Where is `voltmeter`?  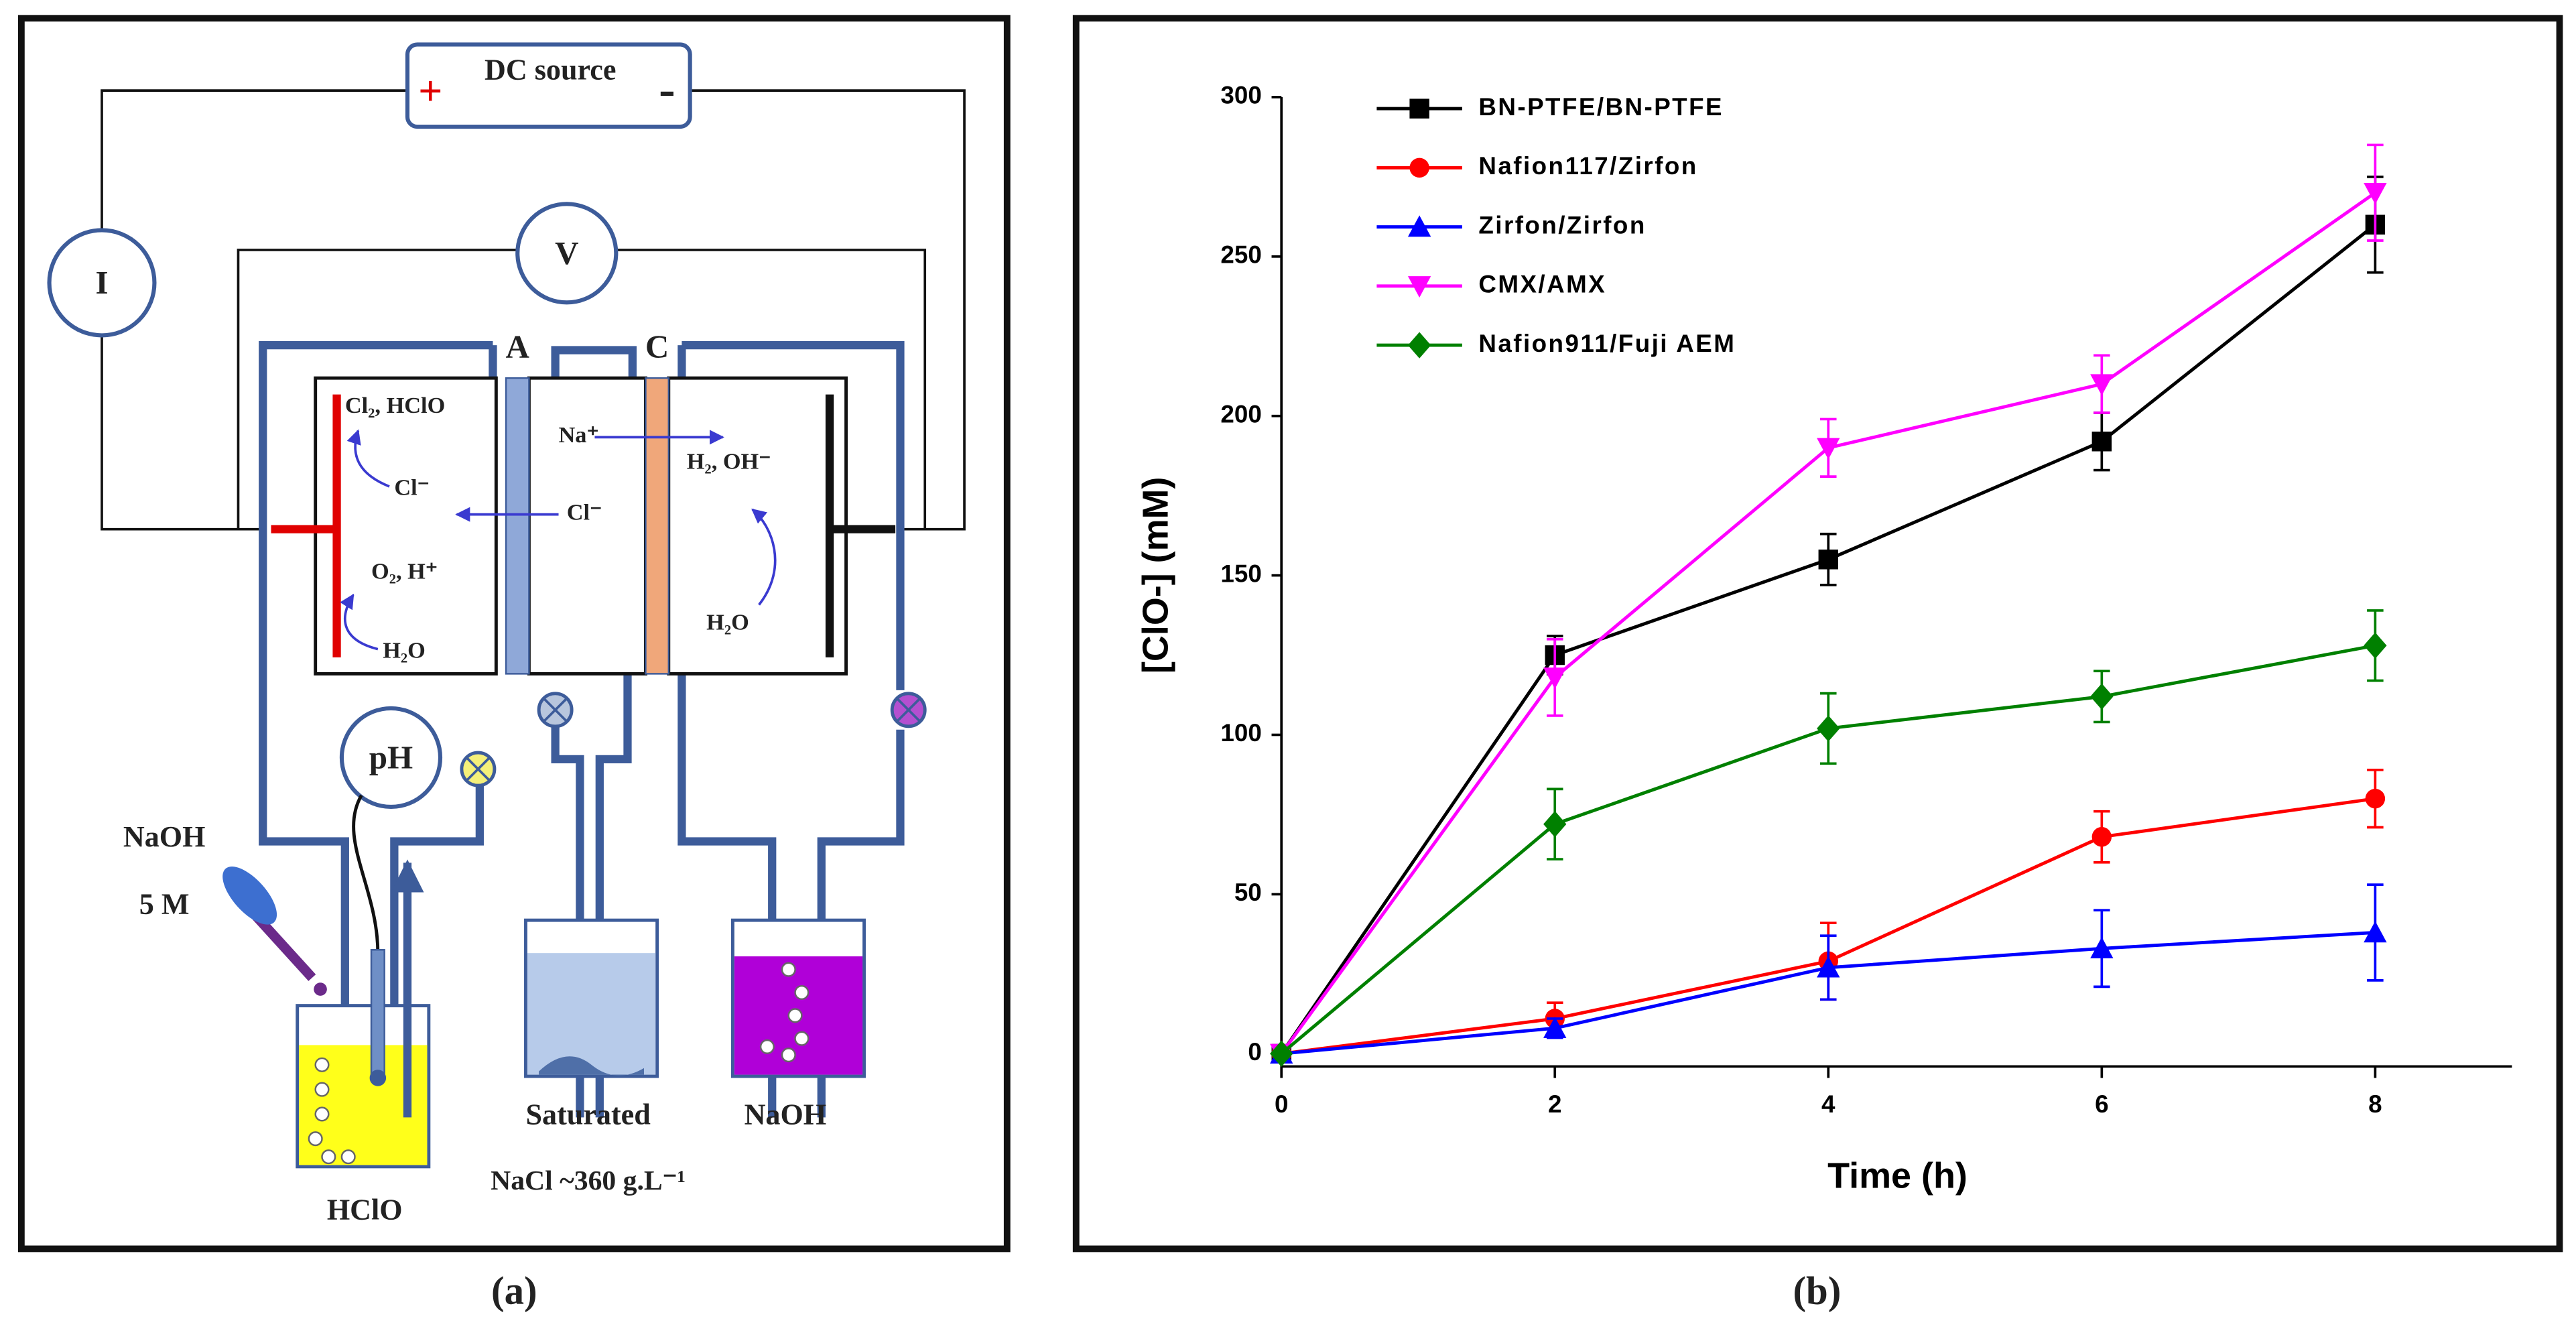 voltmeter is located at coordinates (567, 254).